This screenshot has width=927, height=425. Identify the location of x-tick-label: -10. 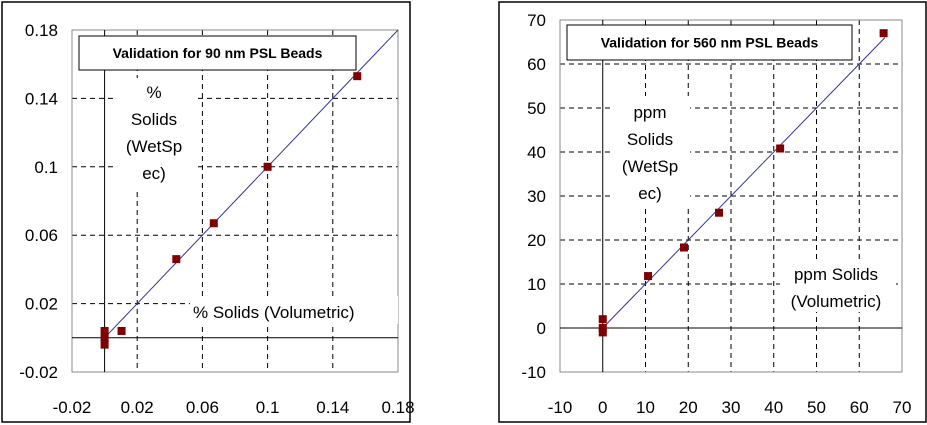
(560, 407).